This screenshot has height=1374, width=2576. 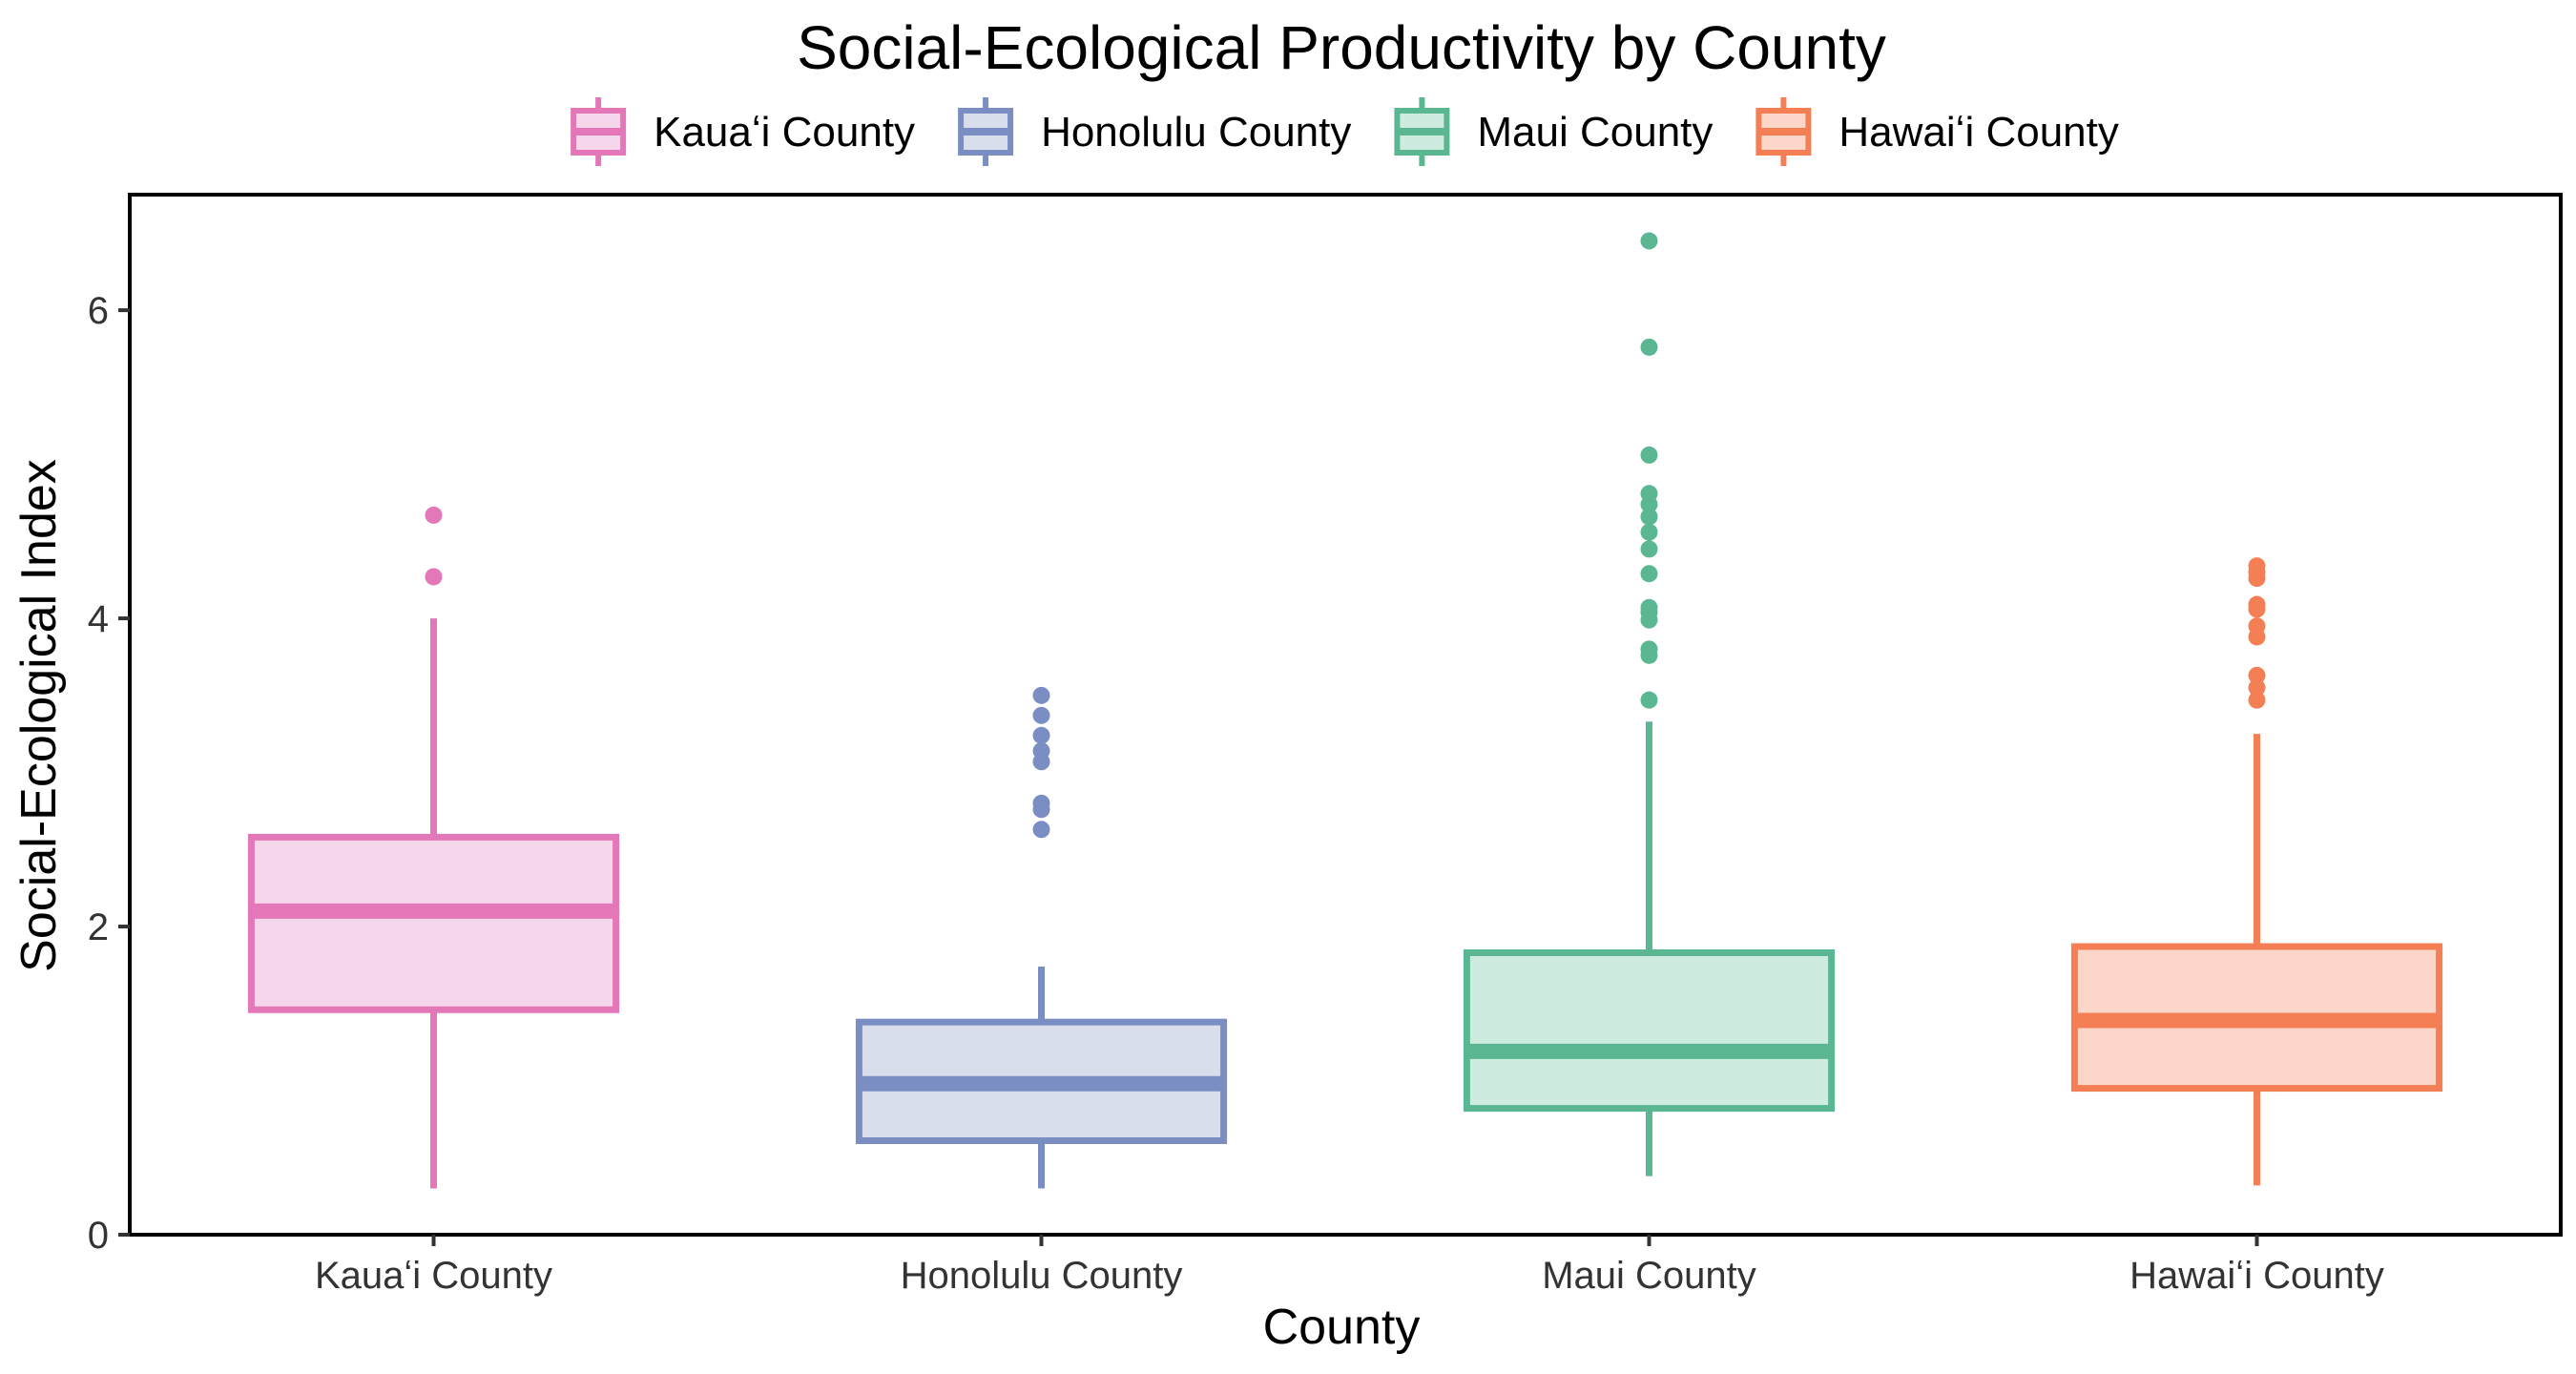 What do you see at coordinates (784, 132) in the screenshot?
I see `legend-label: Kauaʻi County` at bounding box center [784, 132].